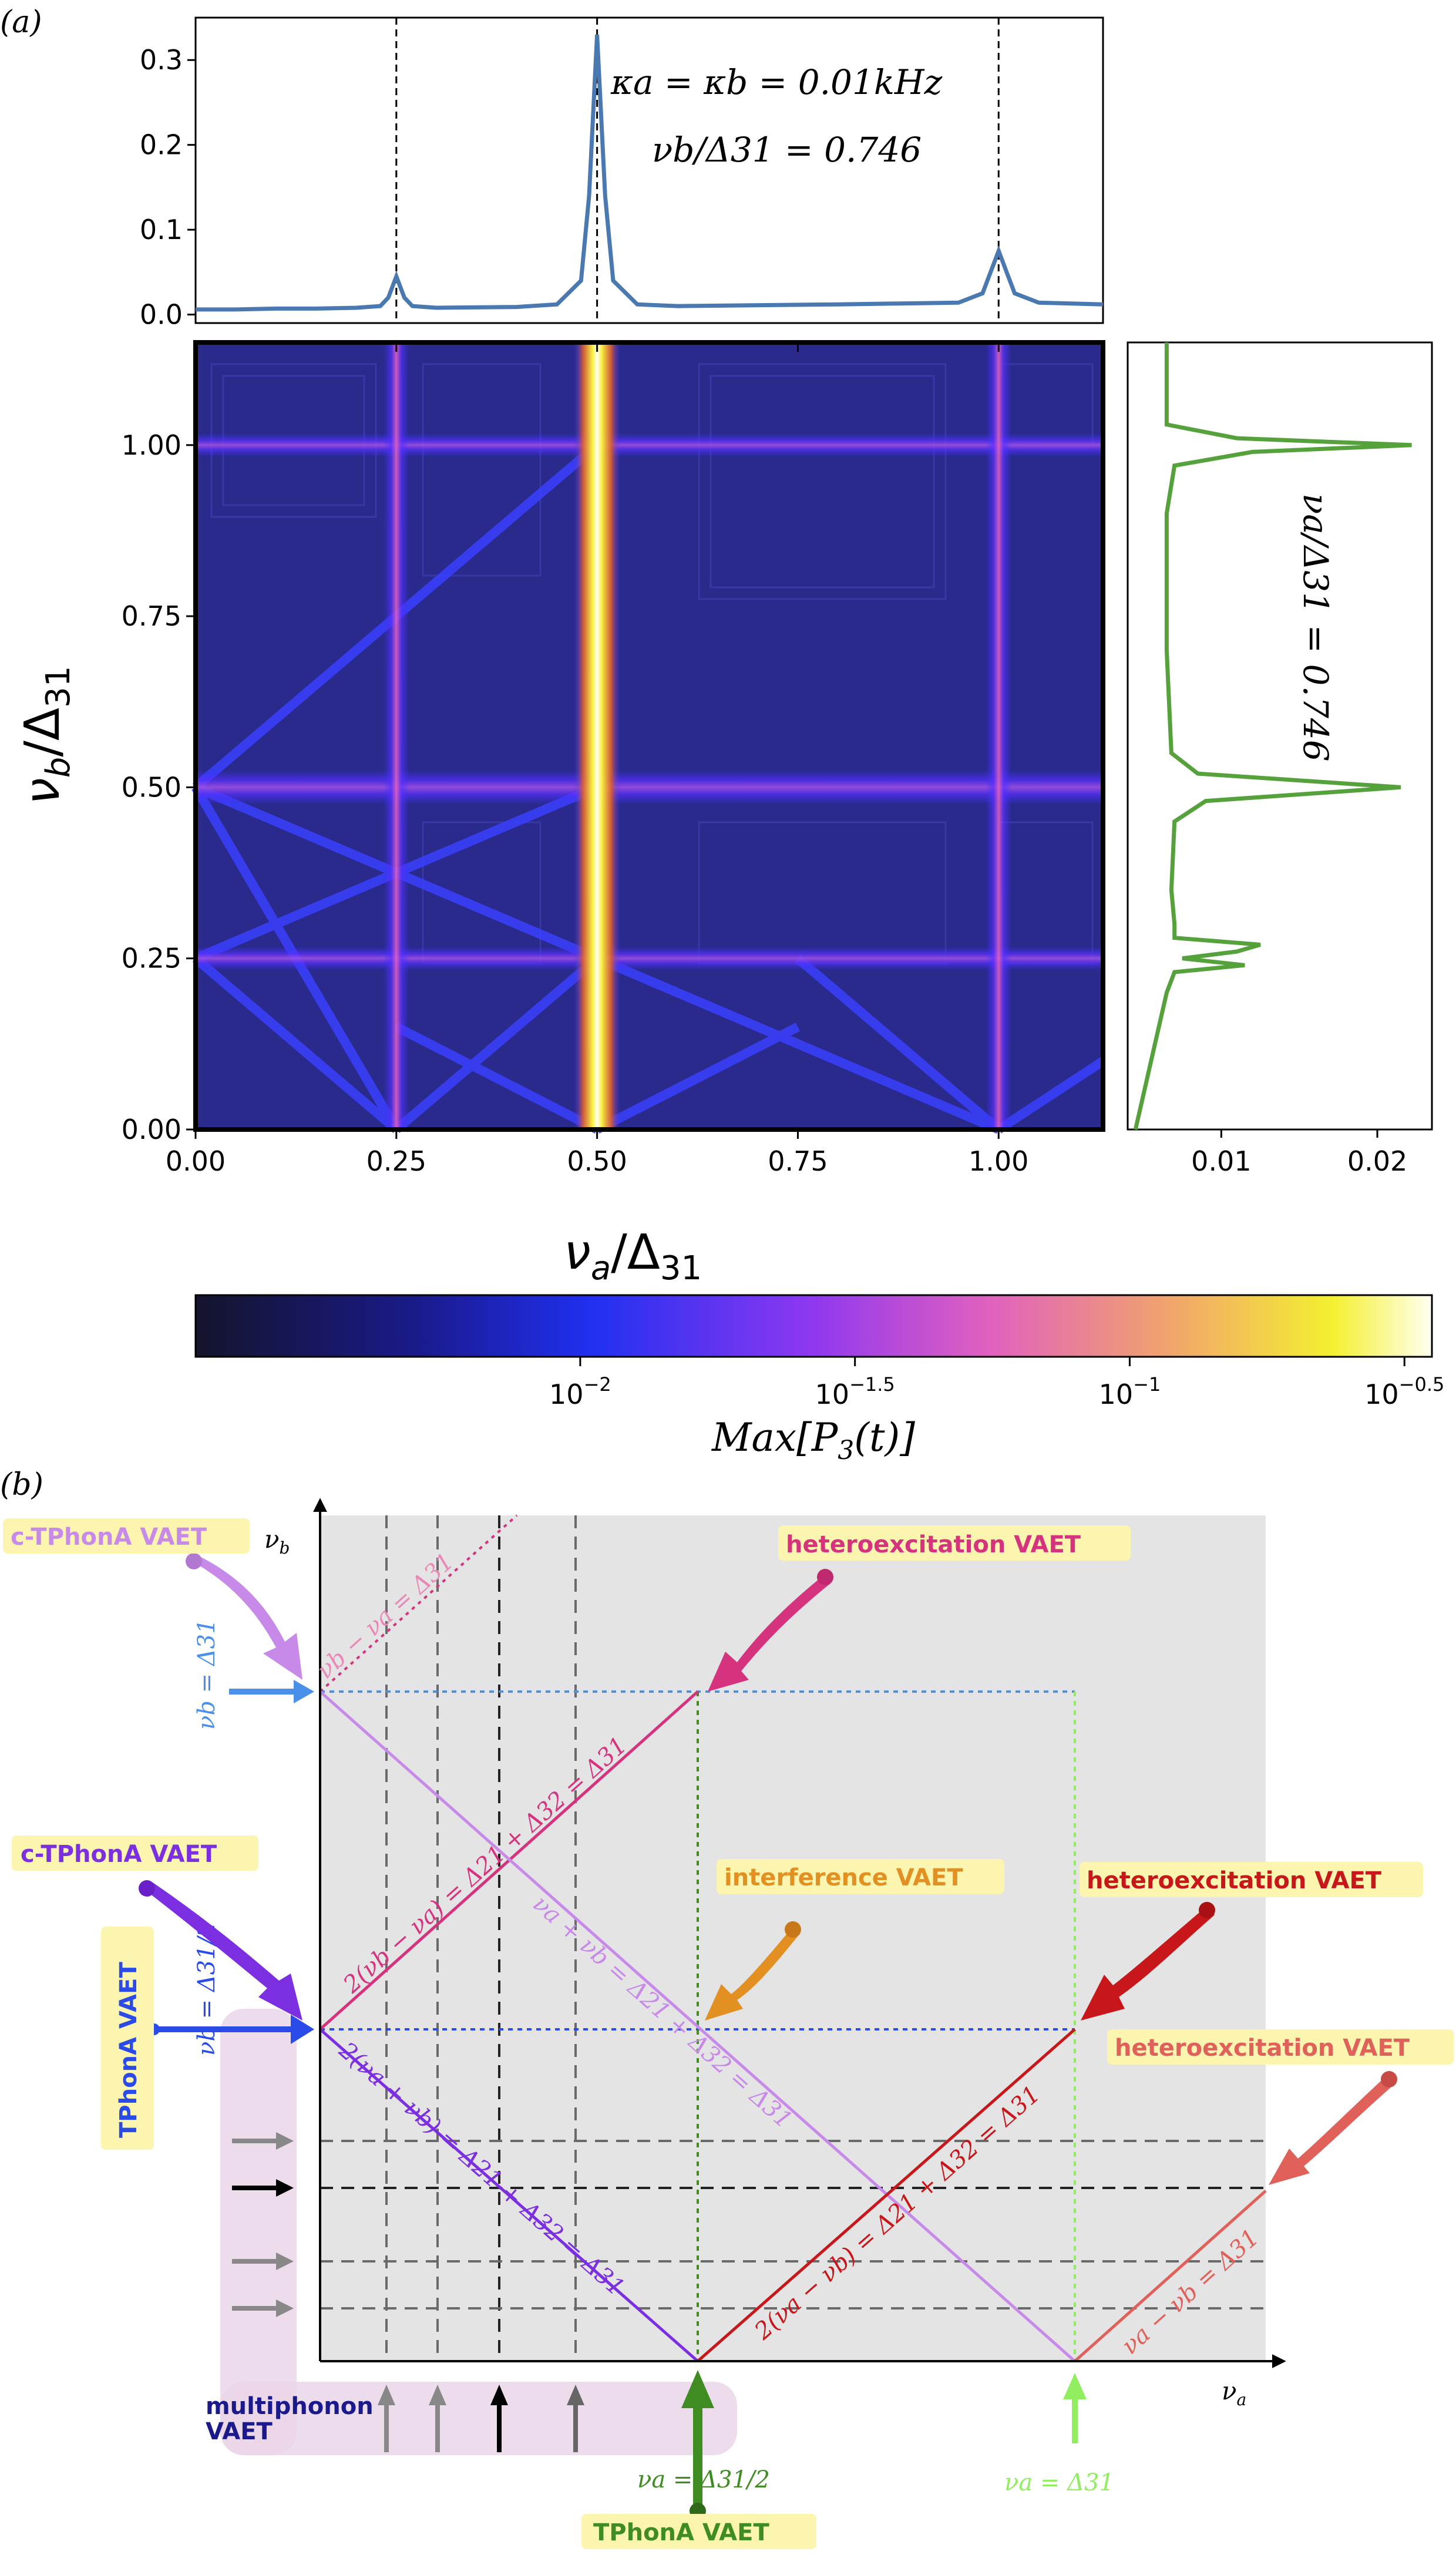  Describe the element at coordinates (224, 1951) in the screenshot. I see `ctphona-mid-arrow` at that location.